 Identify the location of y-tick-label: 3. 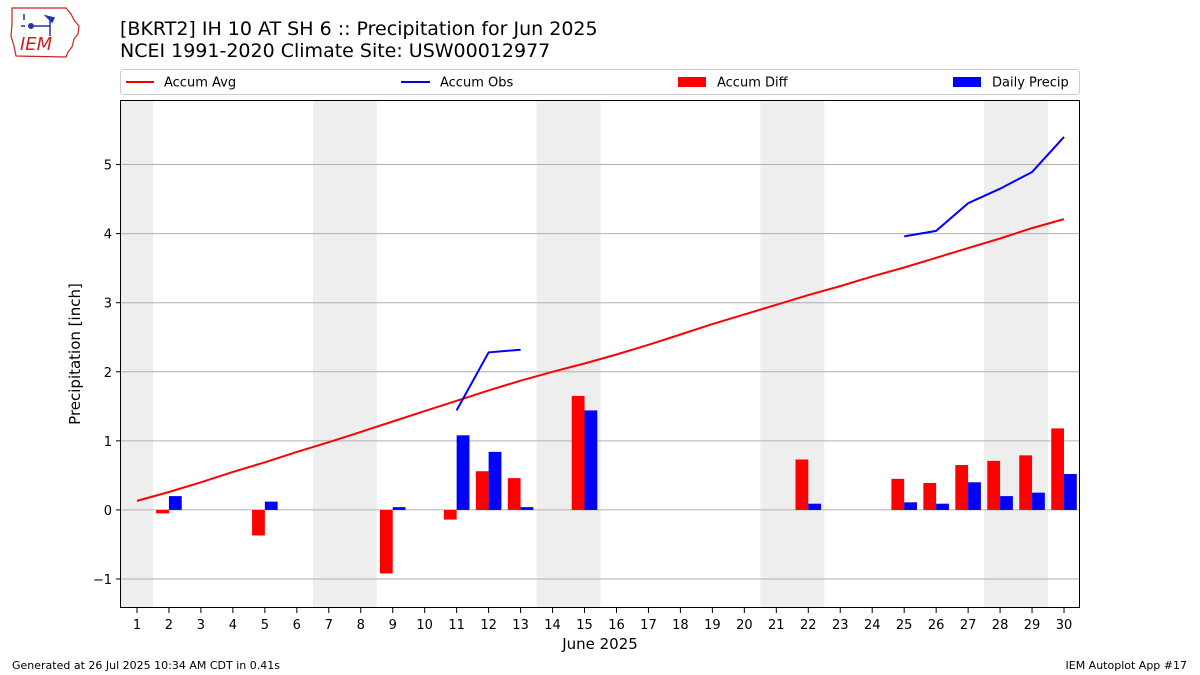
(108, 304).